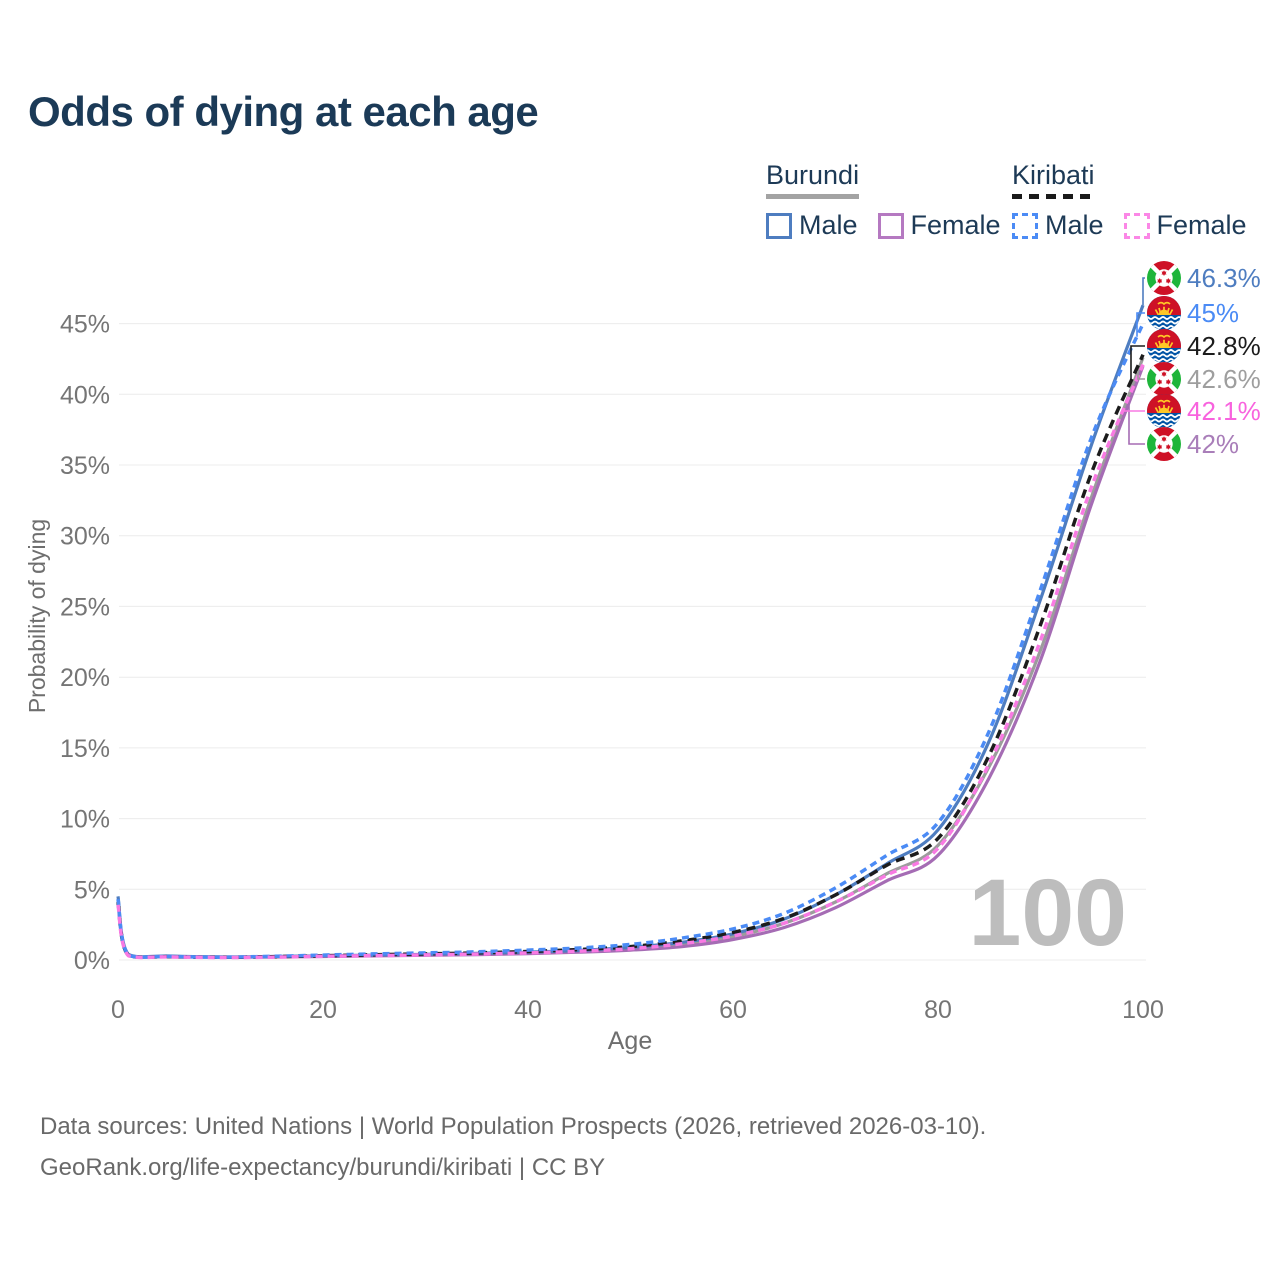 This screenshot has height=1280, width=1280. What do you see at coordinates (323, 1010) in the screenshot?
I see `x-tick-label: 20` at bounding box center [323, 1010].